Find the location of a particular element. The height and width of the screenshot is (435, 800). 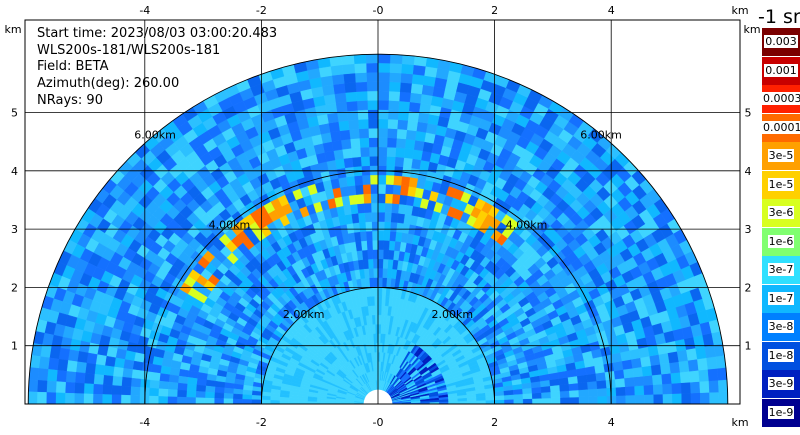

colorbar-segment: 0.001 is located at coordinates (781, 70).